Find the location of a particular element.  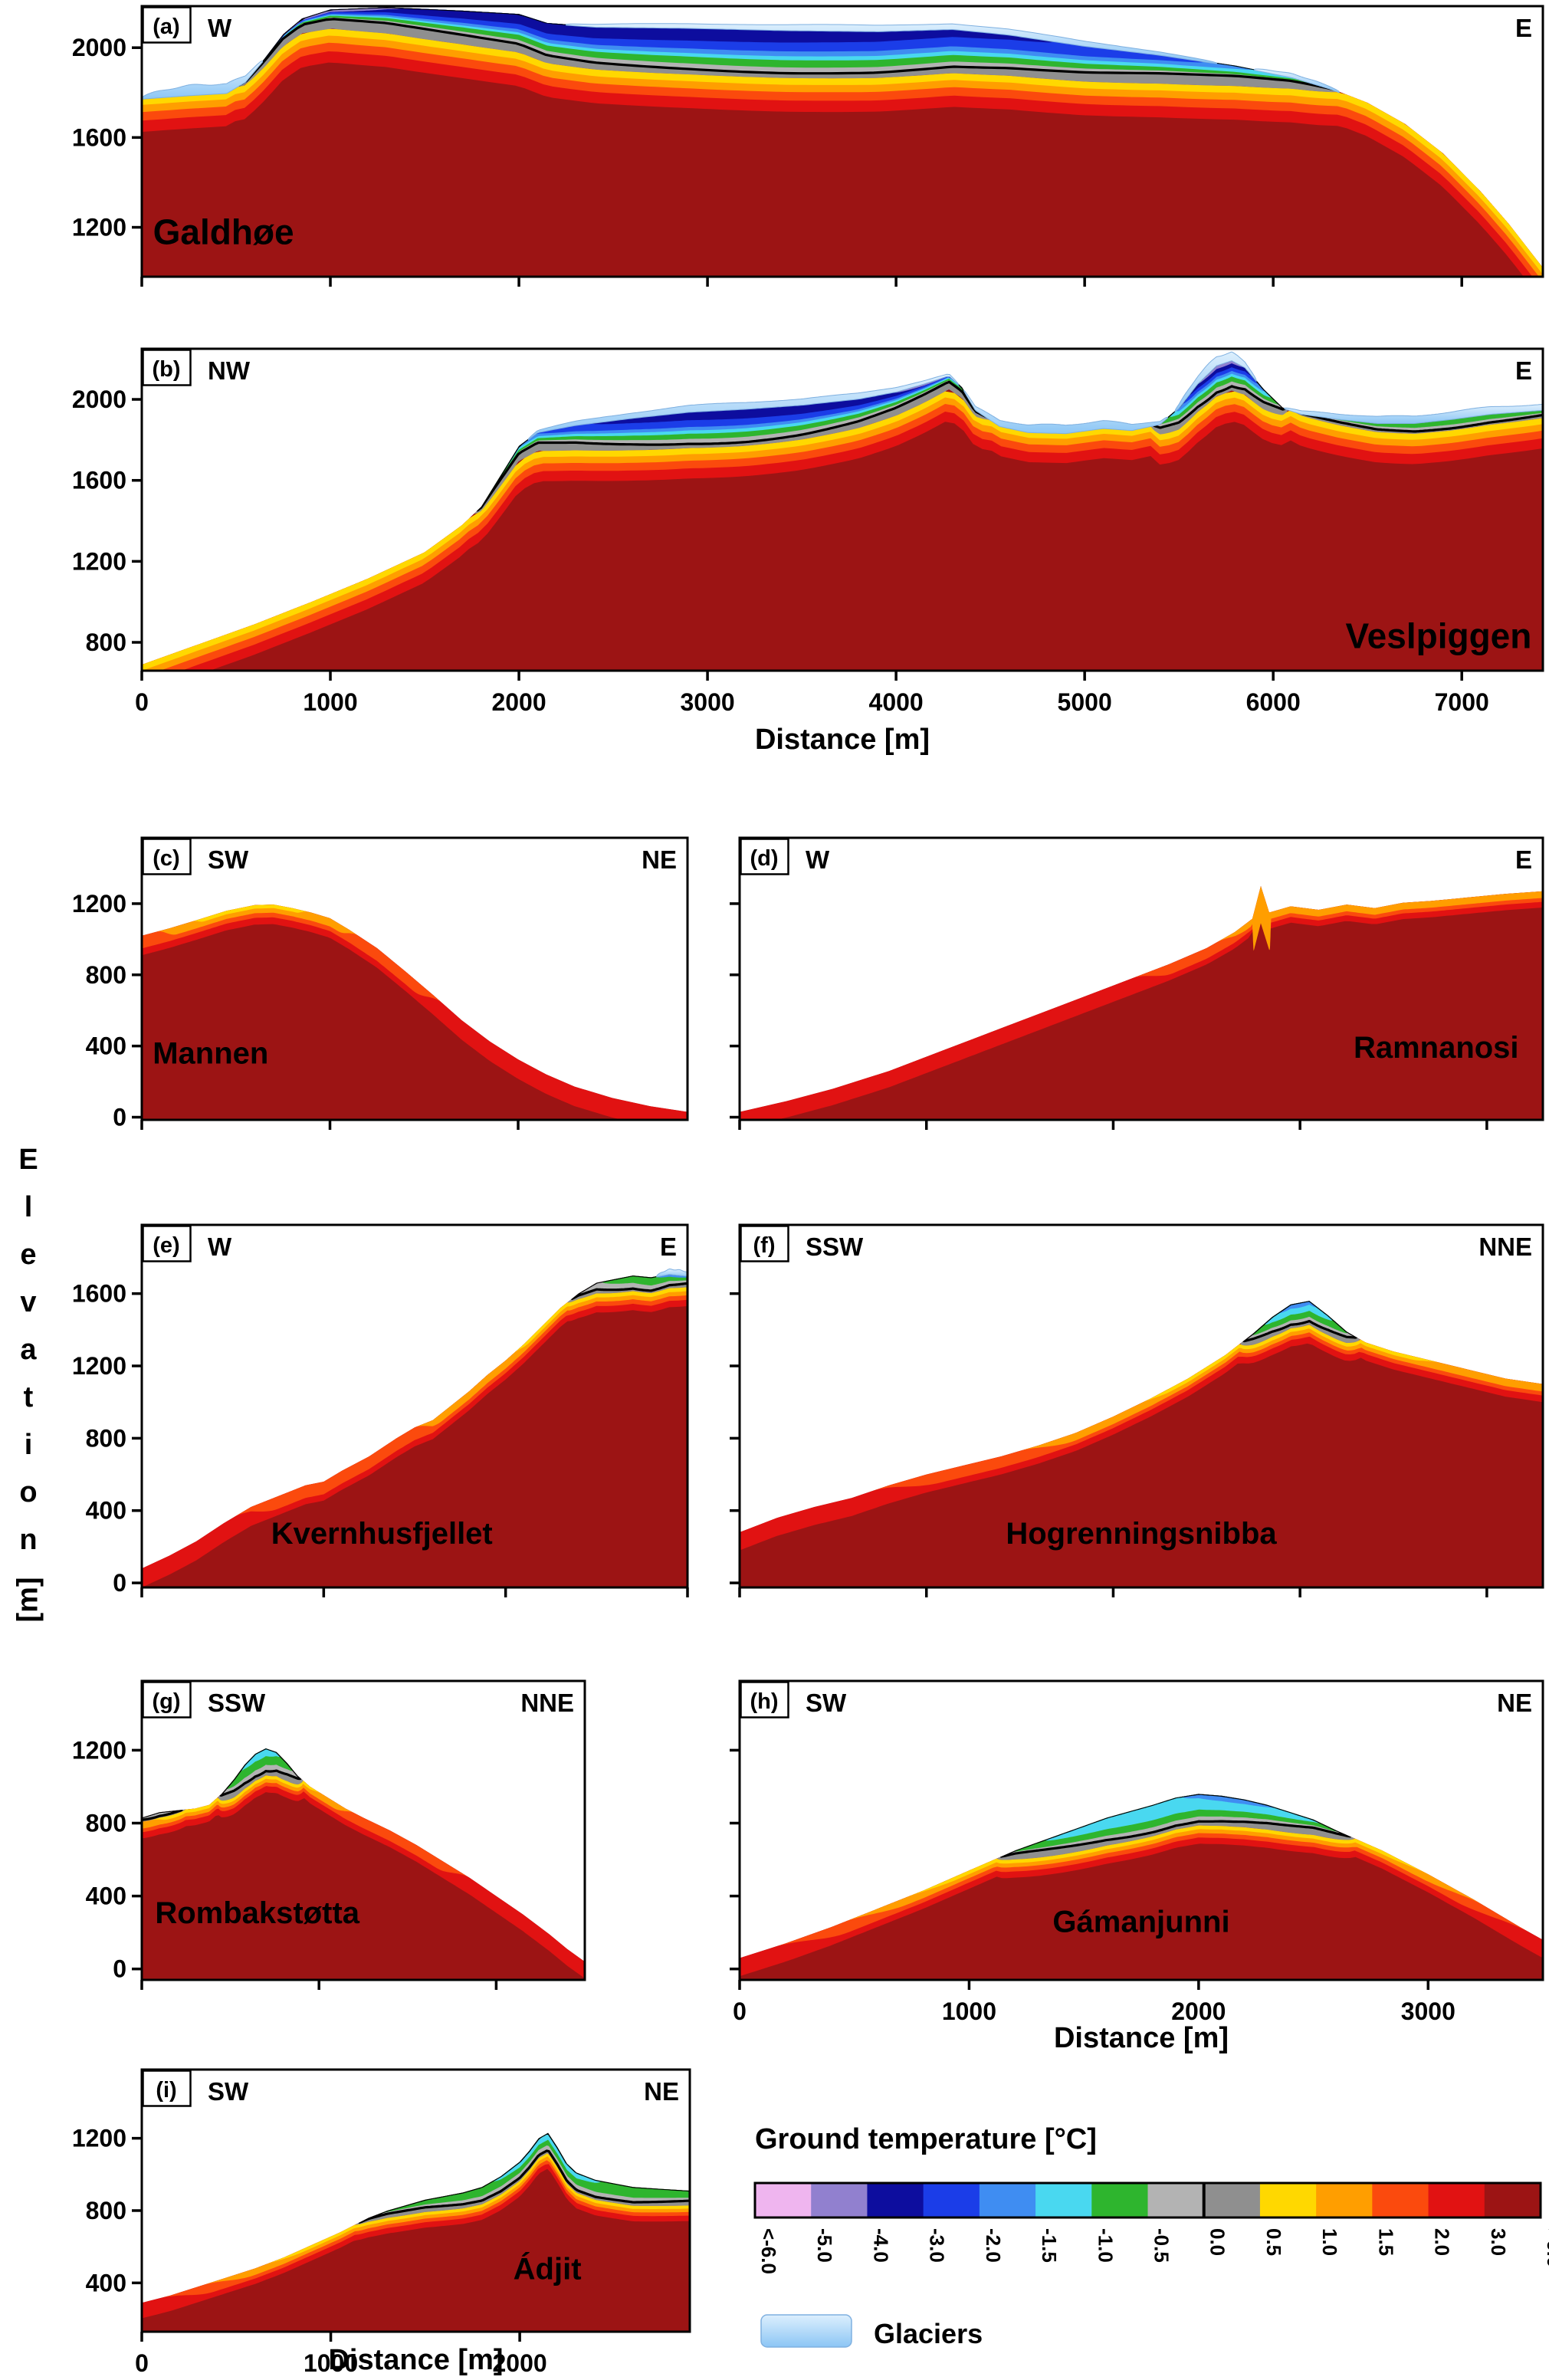

mountain-name-label: Kvernhusfjellet is located at coordinates (382, 1534).